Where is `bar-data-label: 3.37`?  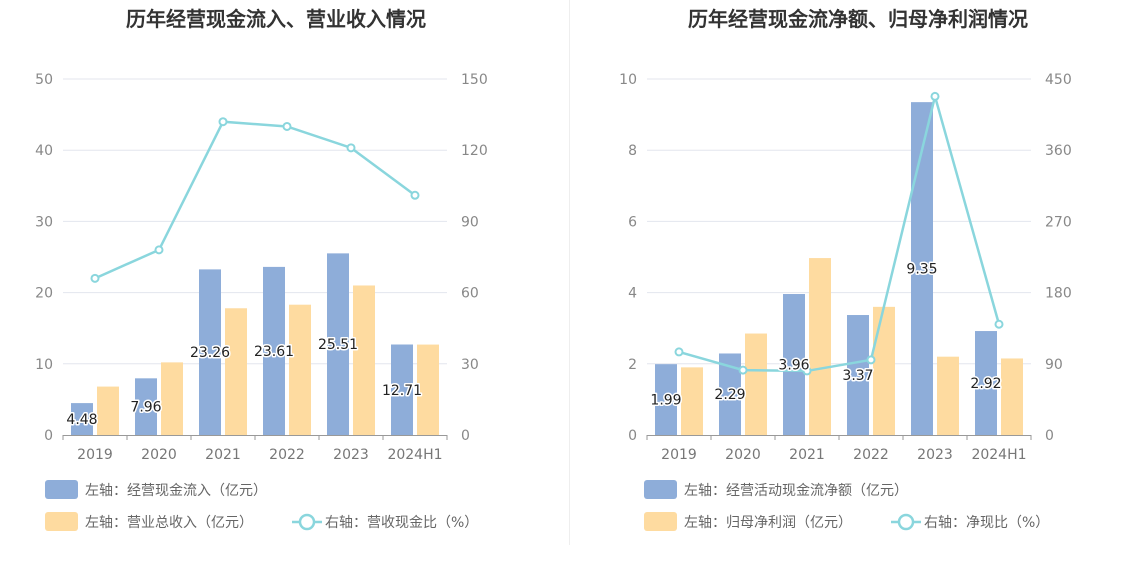 bar-data-label: 3.37 is located at coordinates (857, 376).